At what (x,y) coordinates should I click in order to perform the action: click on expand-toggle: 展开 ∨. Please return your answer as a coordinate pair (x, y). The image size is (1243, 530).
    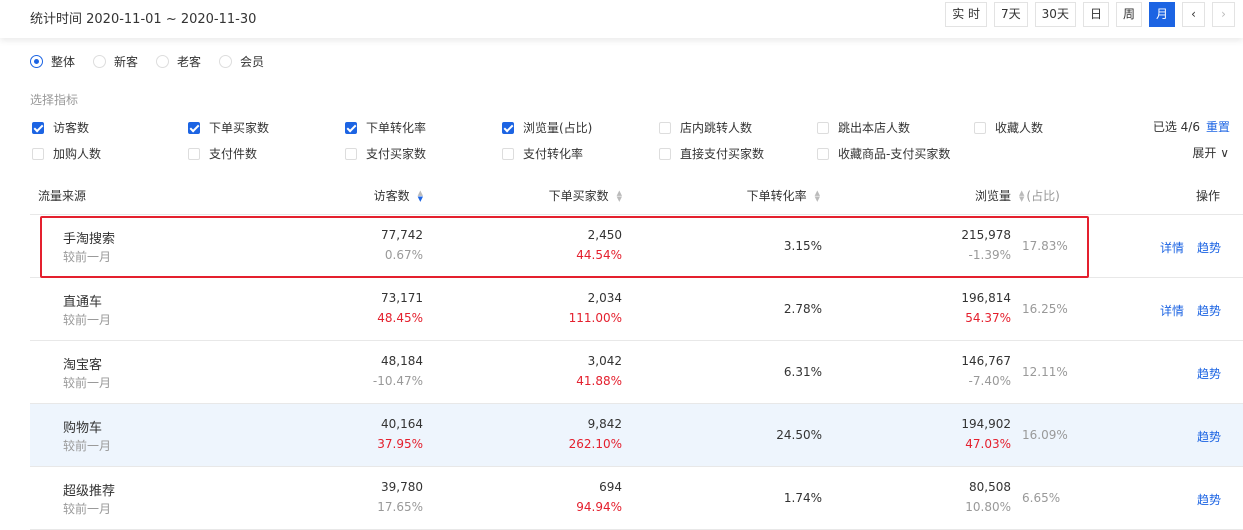
    Looking at the image, I should click on (1210, 153).